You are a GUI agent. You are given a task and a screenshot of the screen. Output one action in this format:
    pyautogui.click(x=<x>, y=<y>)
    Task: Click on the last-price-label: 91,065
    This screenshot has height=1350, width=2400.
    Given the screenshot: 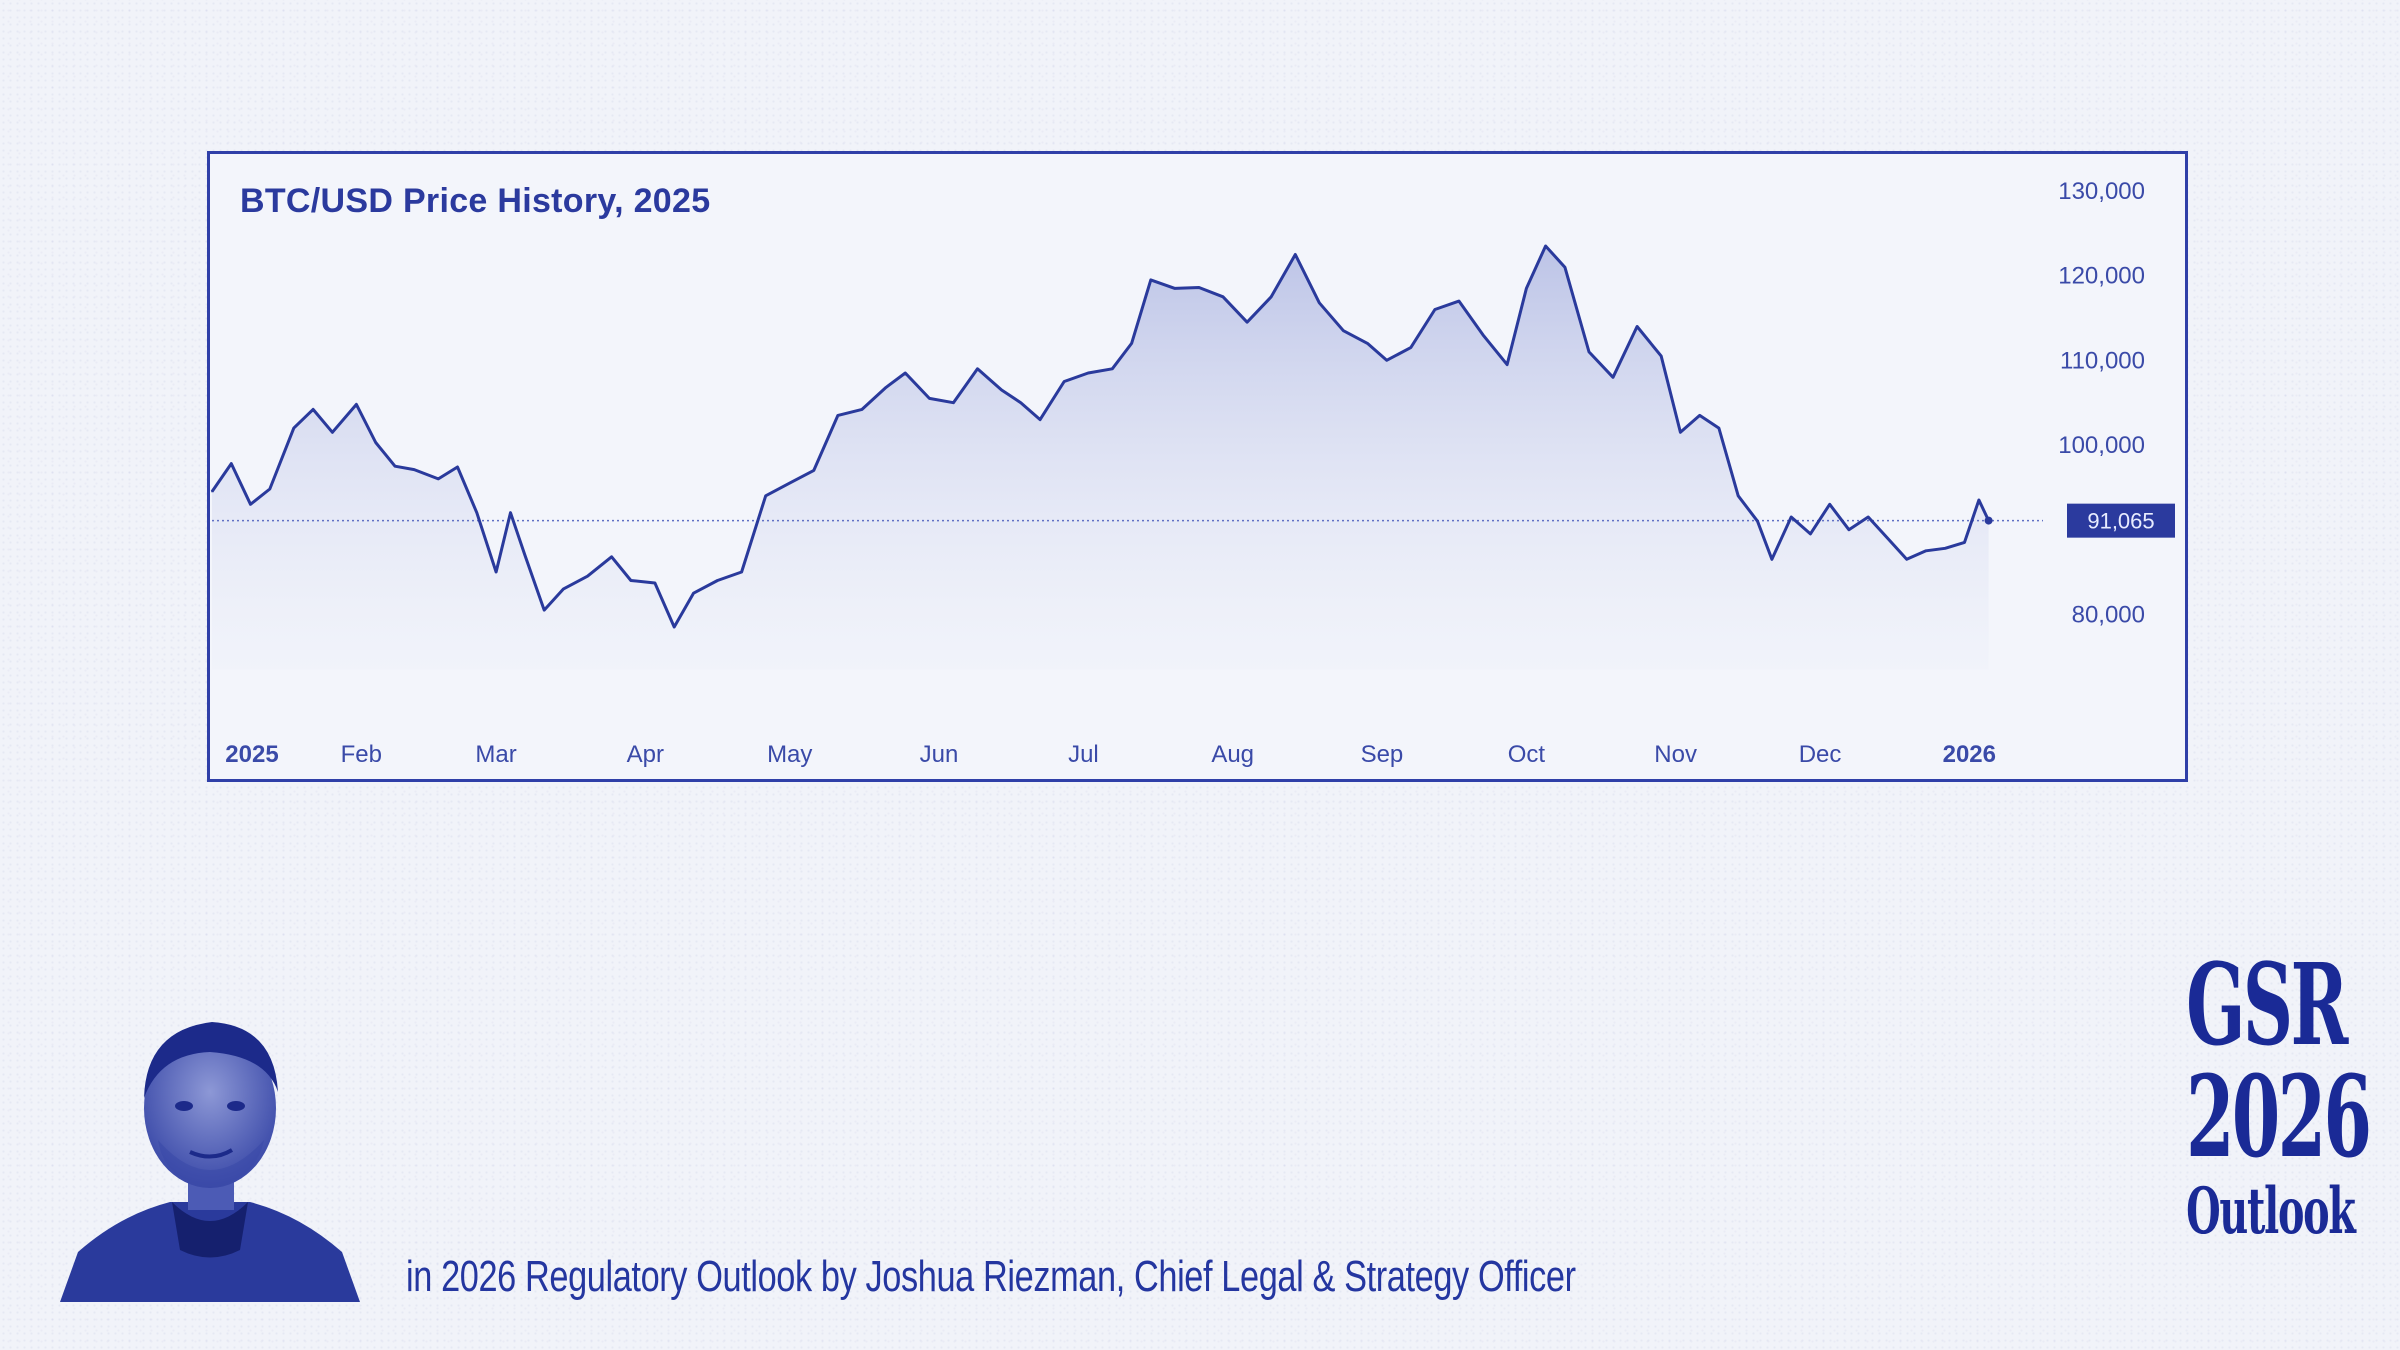 What is the action you would take?
    pyautogui.click(x=2120, y=521)
    